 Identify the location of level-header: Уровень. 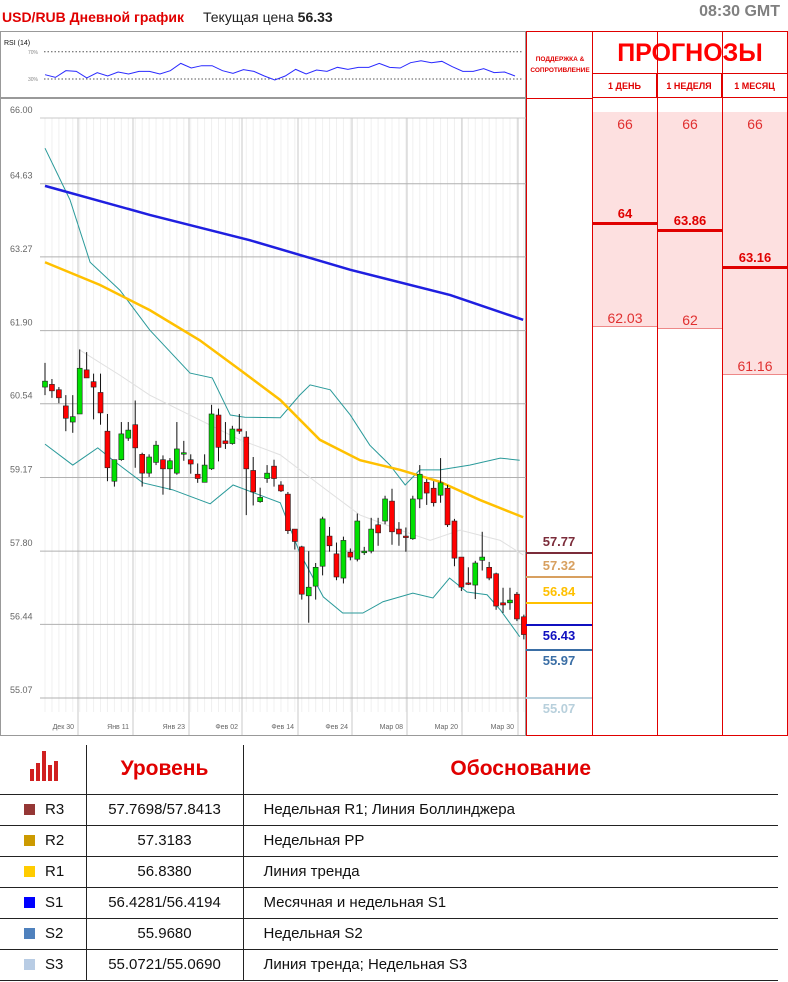
(164, 770).